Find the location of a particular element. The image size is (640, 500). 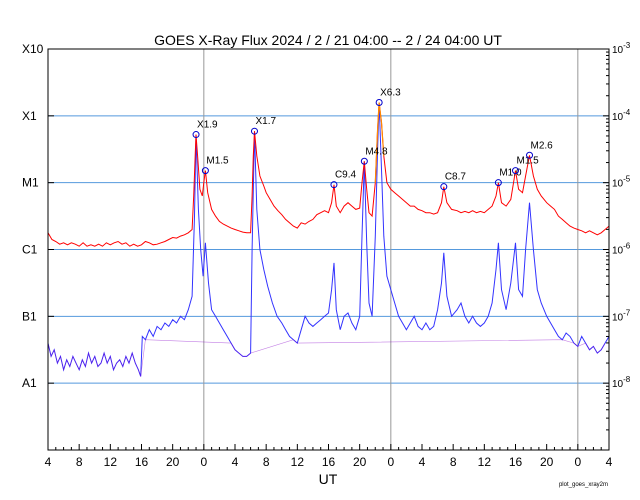

left-axis-class-labels: X10 X1 M1 C1 B1 A1 is located at coordinates (38, 216).